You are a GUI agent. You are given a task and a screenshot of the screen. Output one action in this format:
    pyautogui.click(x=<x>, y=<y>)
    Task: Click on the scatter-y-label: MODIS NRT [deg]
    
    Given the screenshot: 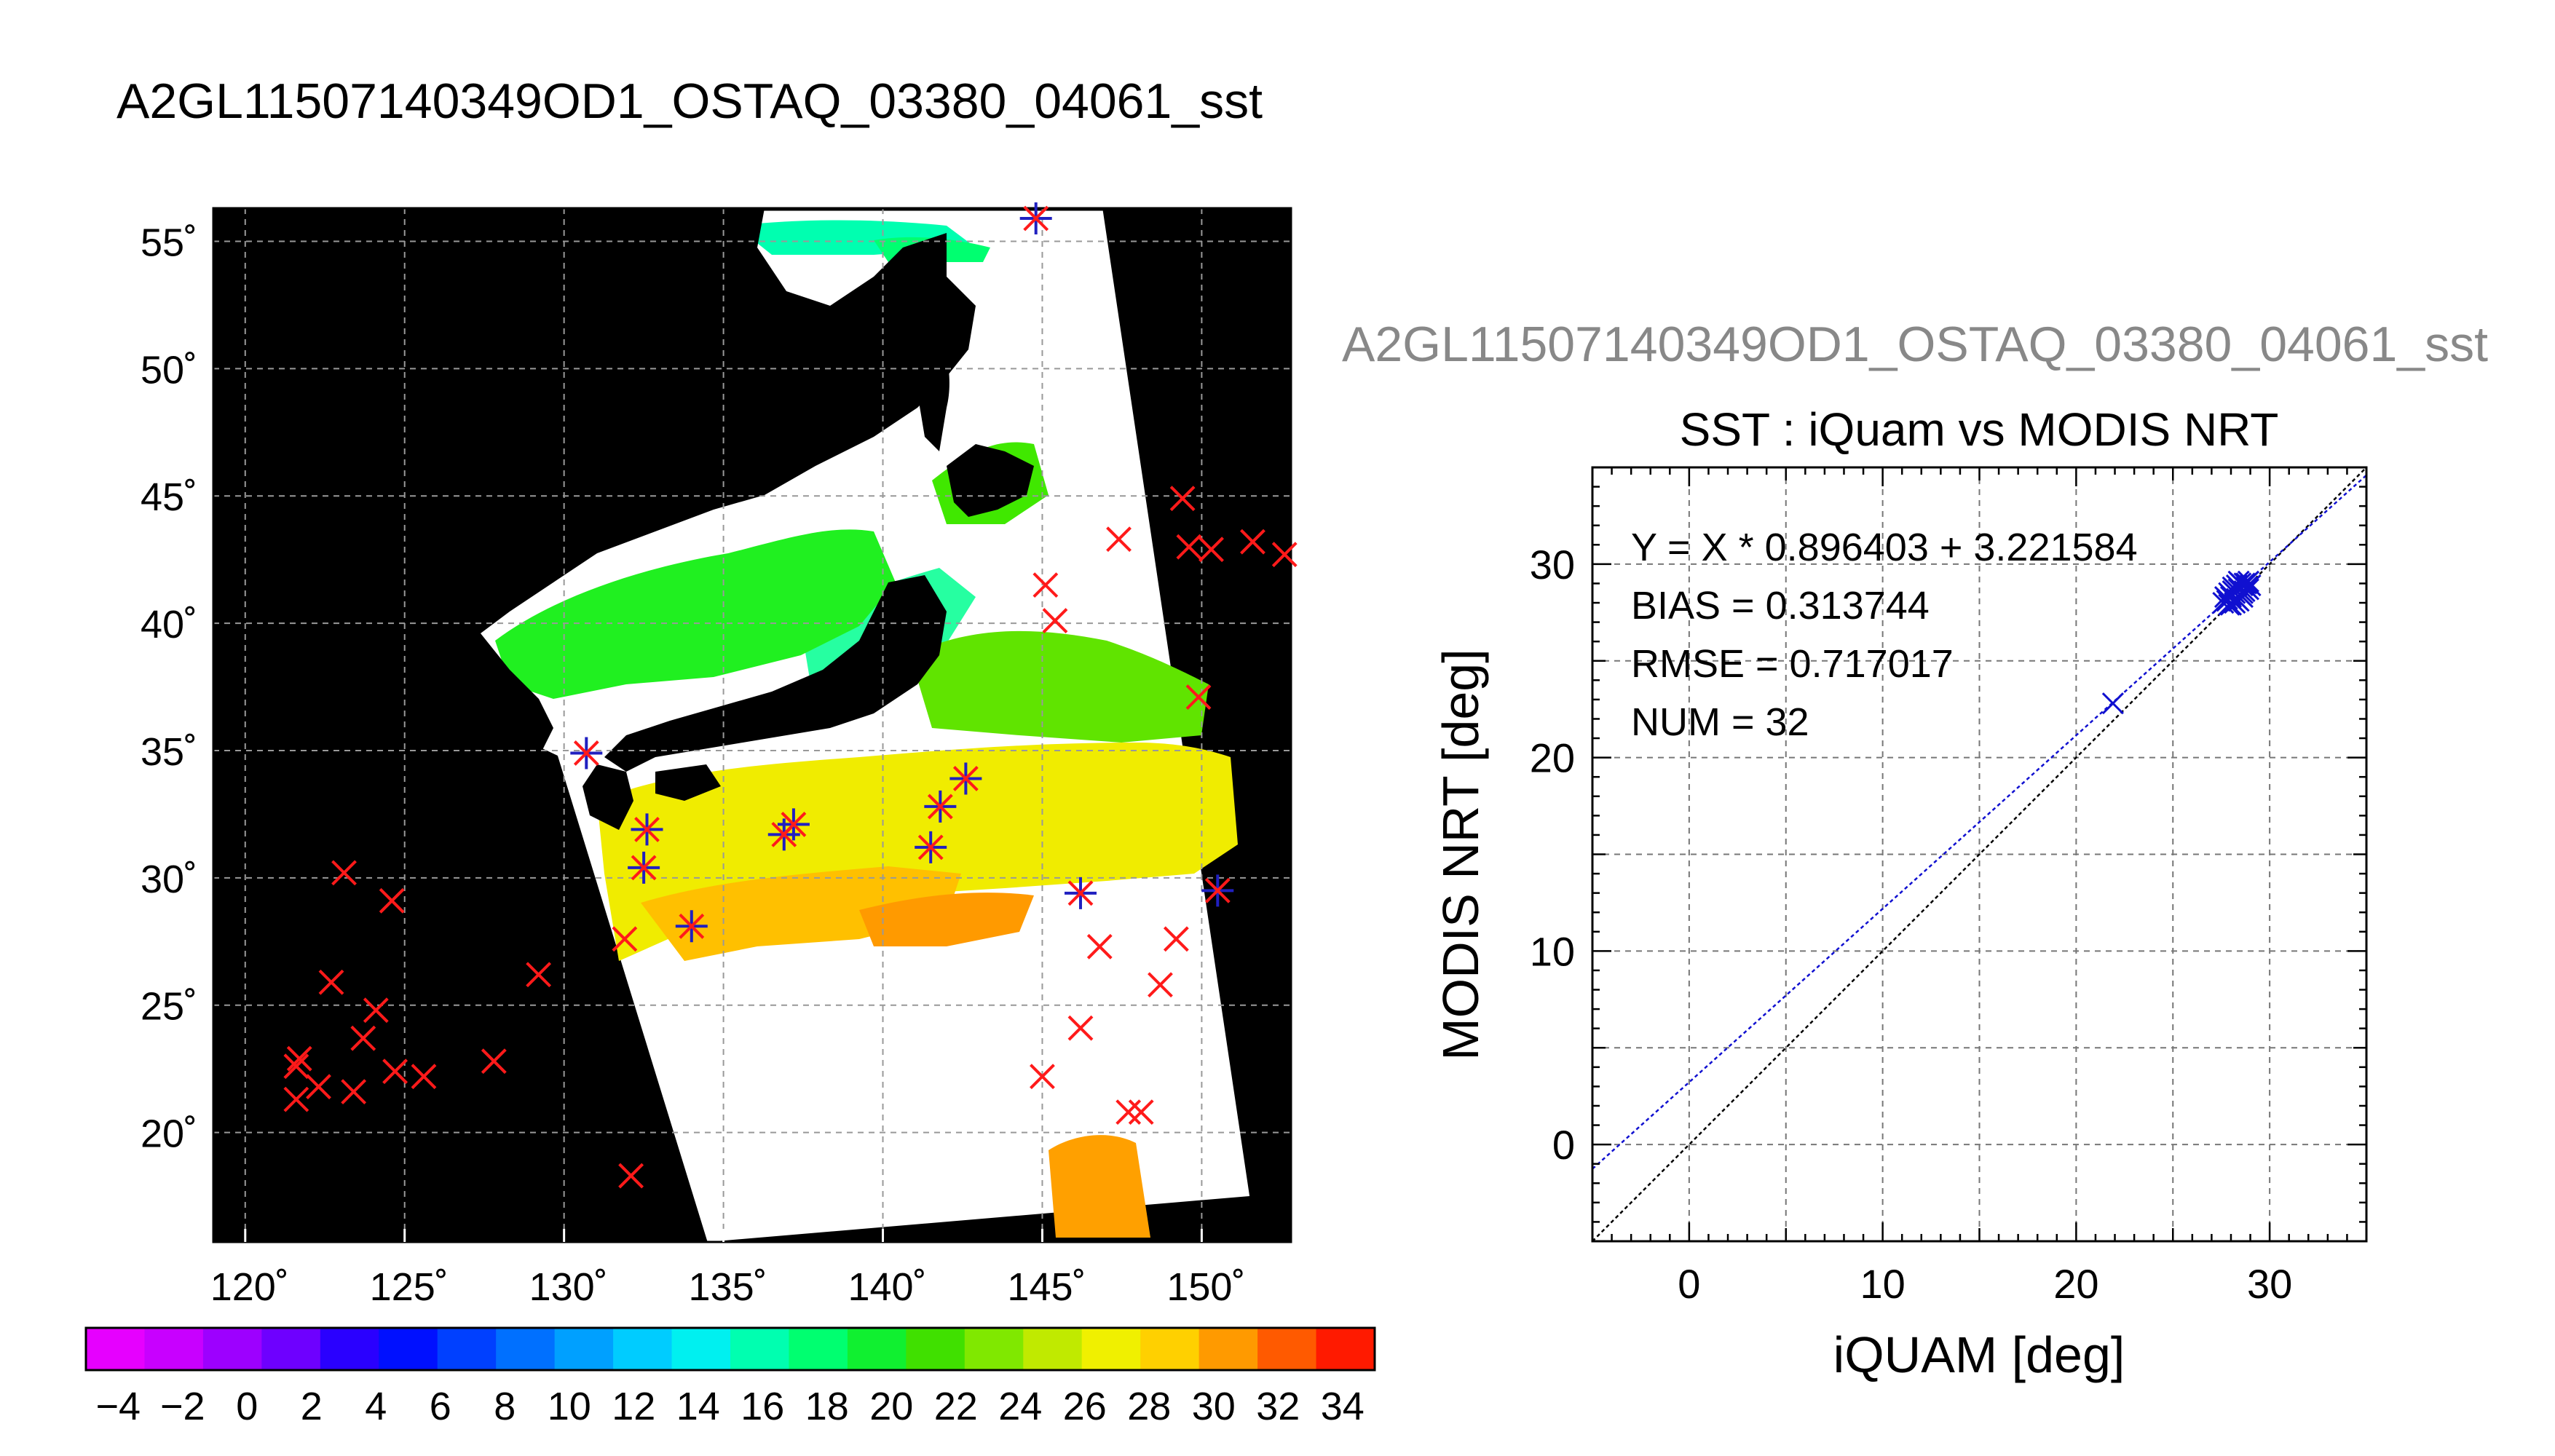 What is the action you would take?
    pyautogui.click(x=1460, y=854)
    